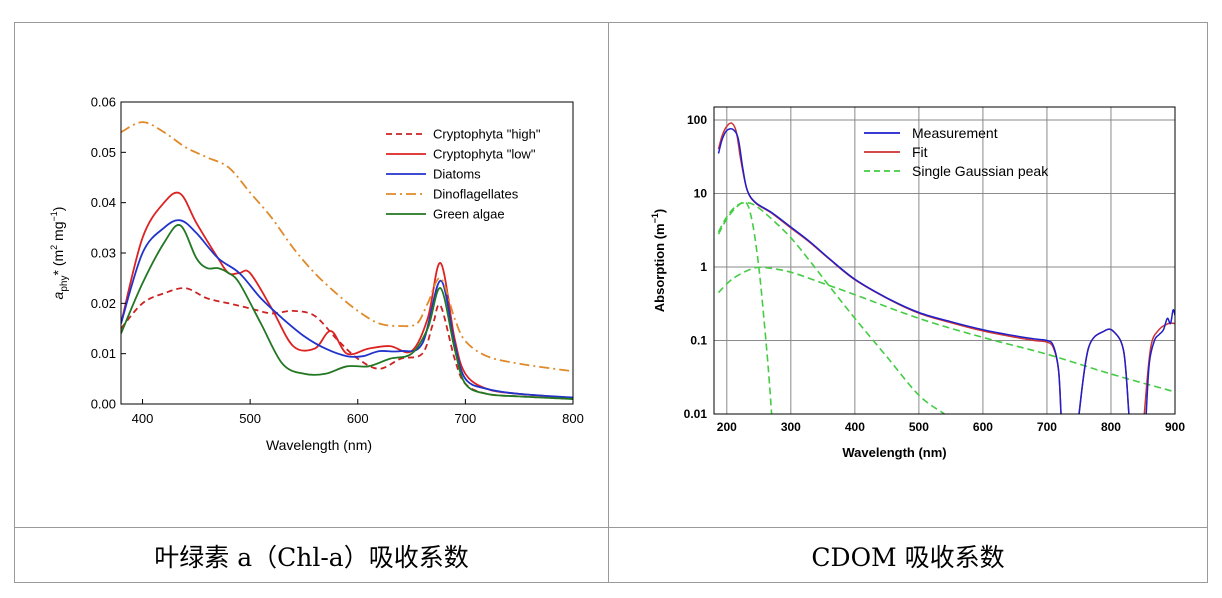 The width and height of the screenshot is (1222, 598). I want to click on caption-chl-a: 叶绿素 a（Chl-a）吸收系数, so click(311, 557).